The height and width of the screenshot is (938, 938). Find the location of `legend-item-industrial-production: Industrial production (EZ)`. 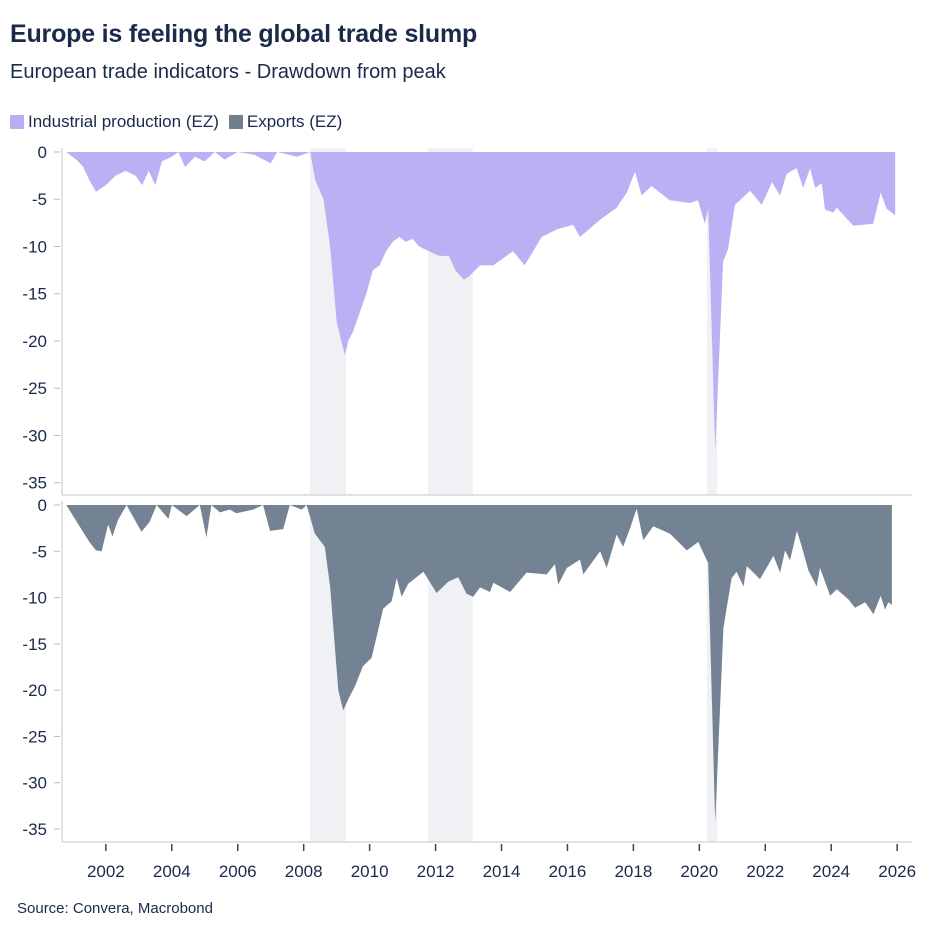

legend-item-industrial-production: Industrial production (EZ) is located at coordinates (114, 122).